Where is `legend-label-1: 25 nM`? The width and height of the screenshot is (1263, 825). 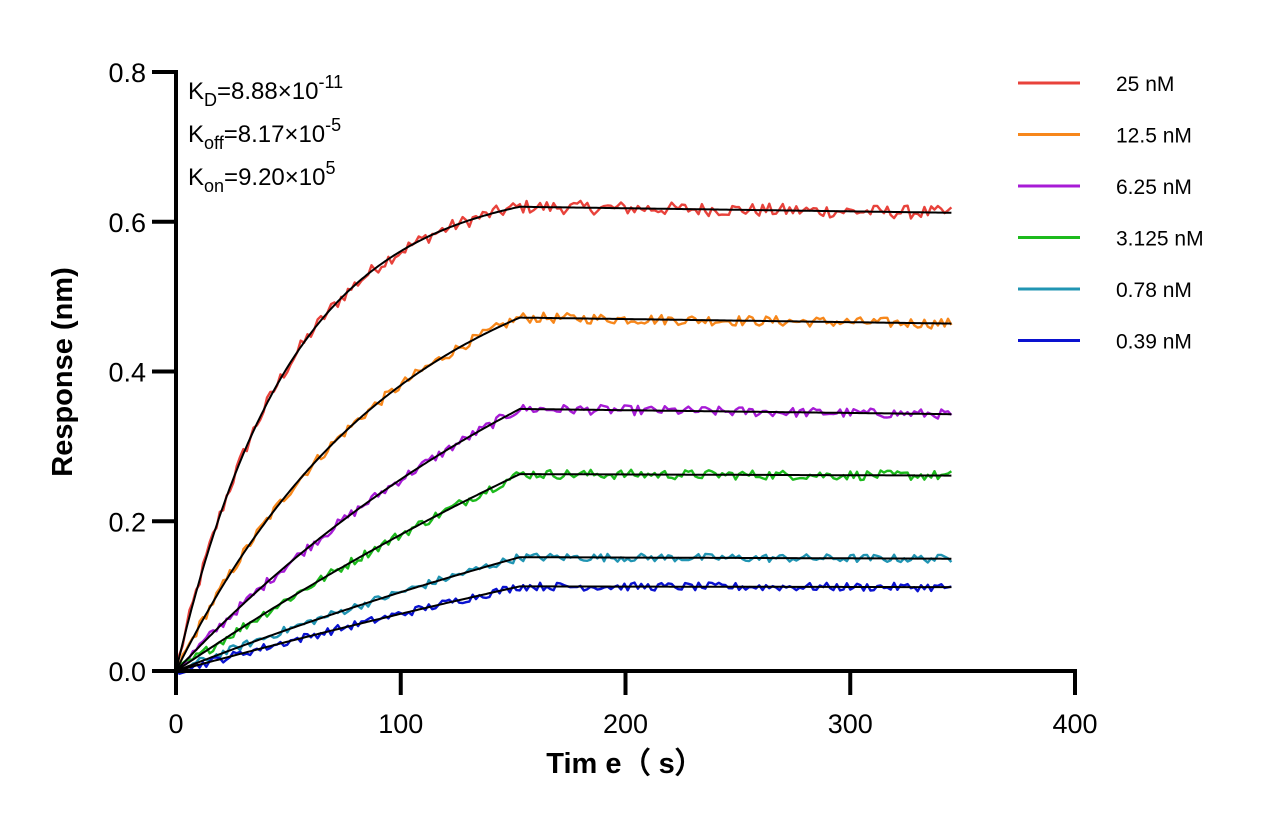
legend-label-1: 25 nM is located at coordinates (1145, 84).